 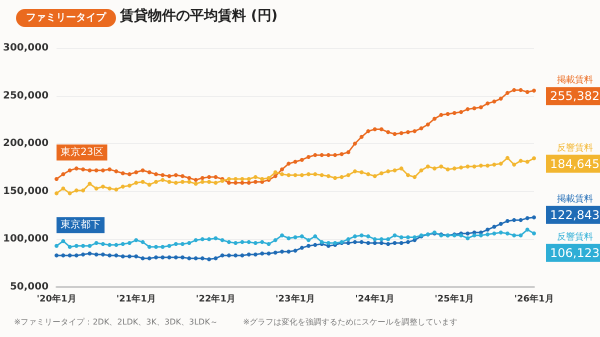 I want to click on y-tick-label: 100,000, so click(x=26, y=239).